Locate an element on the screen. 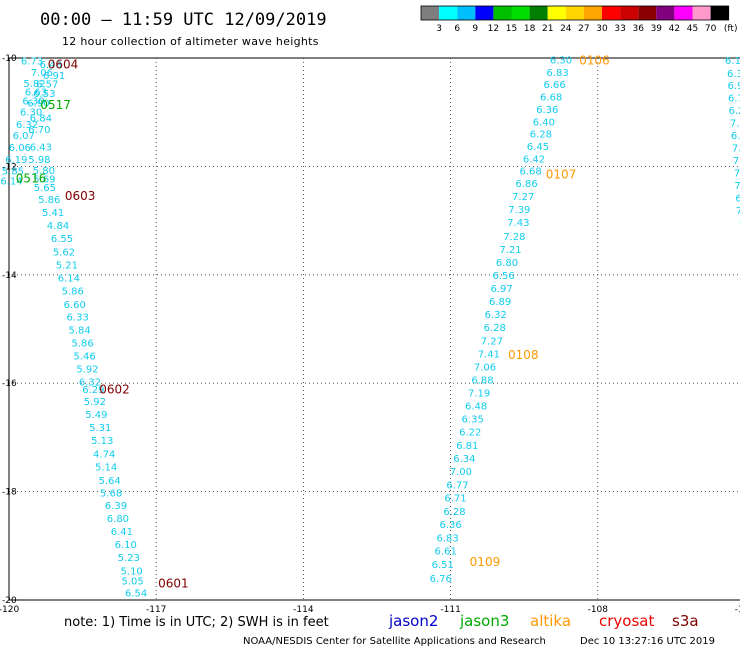  swh-value-altika: 7.41 is located at coordinates (489, 354).